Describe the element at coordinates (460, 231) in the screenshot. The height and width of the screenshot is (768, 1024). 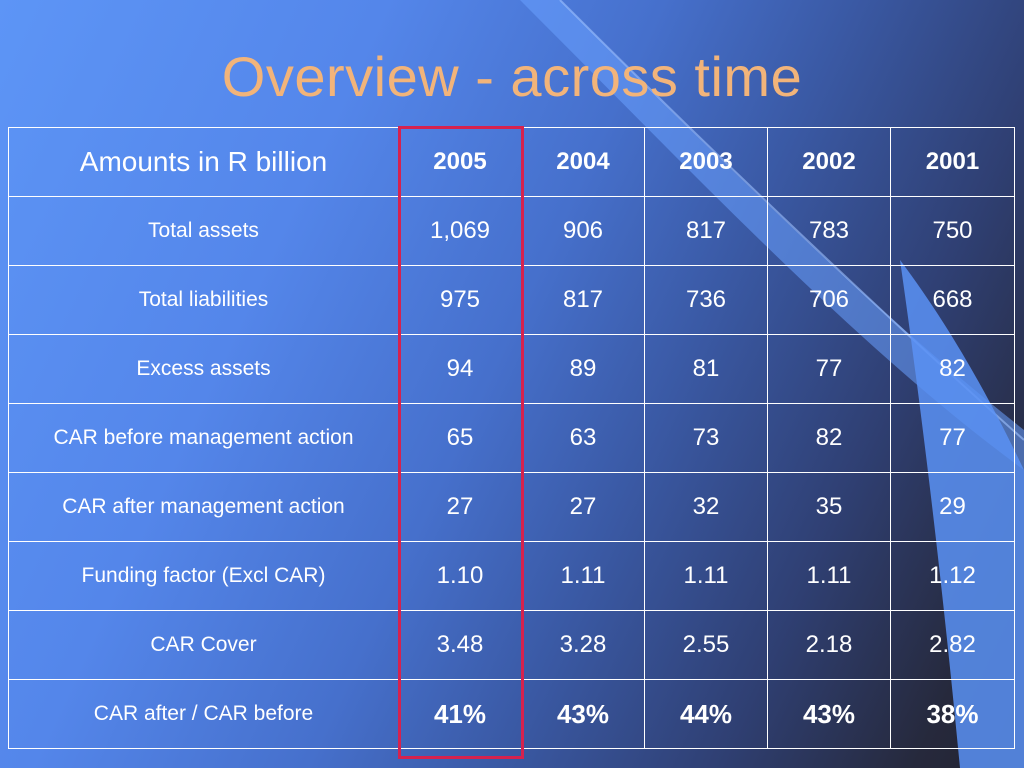
I see `table-cell: 1,069` at that location.